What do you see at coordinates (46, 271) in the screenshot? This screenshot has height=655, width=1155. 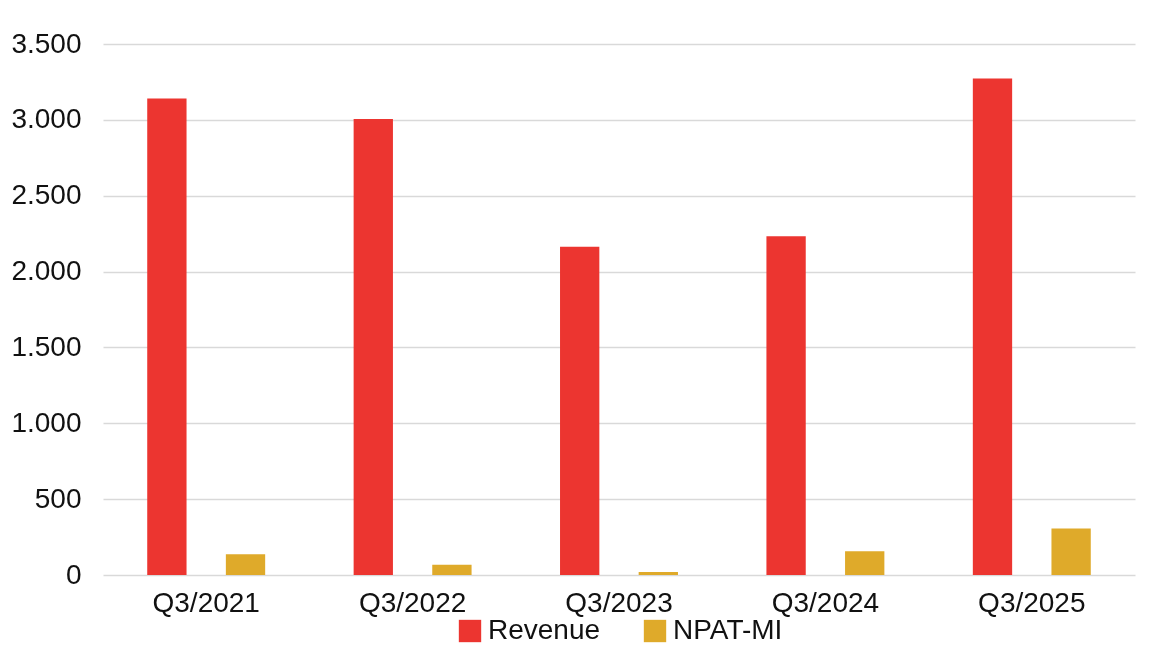 I see `y-tick-label: 2.000` at bounding box center [46, 271].